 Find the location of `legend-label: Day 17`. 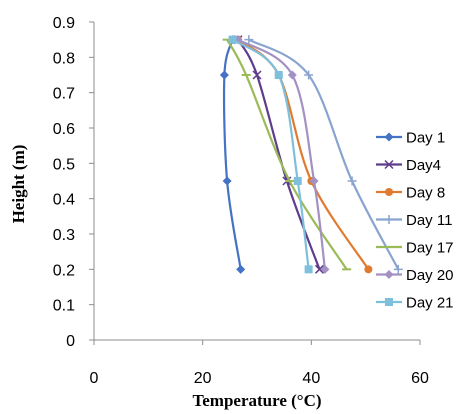

legend-label: Day 17 is located at coordinates (430, 248).